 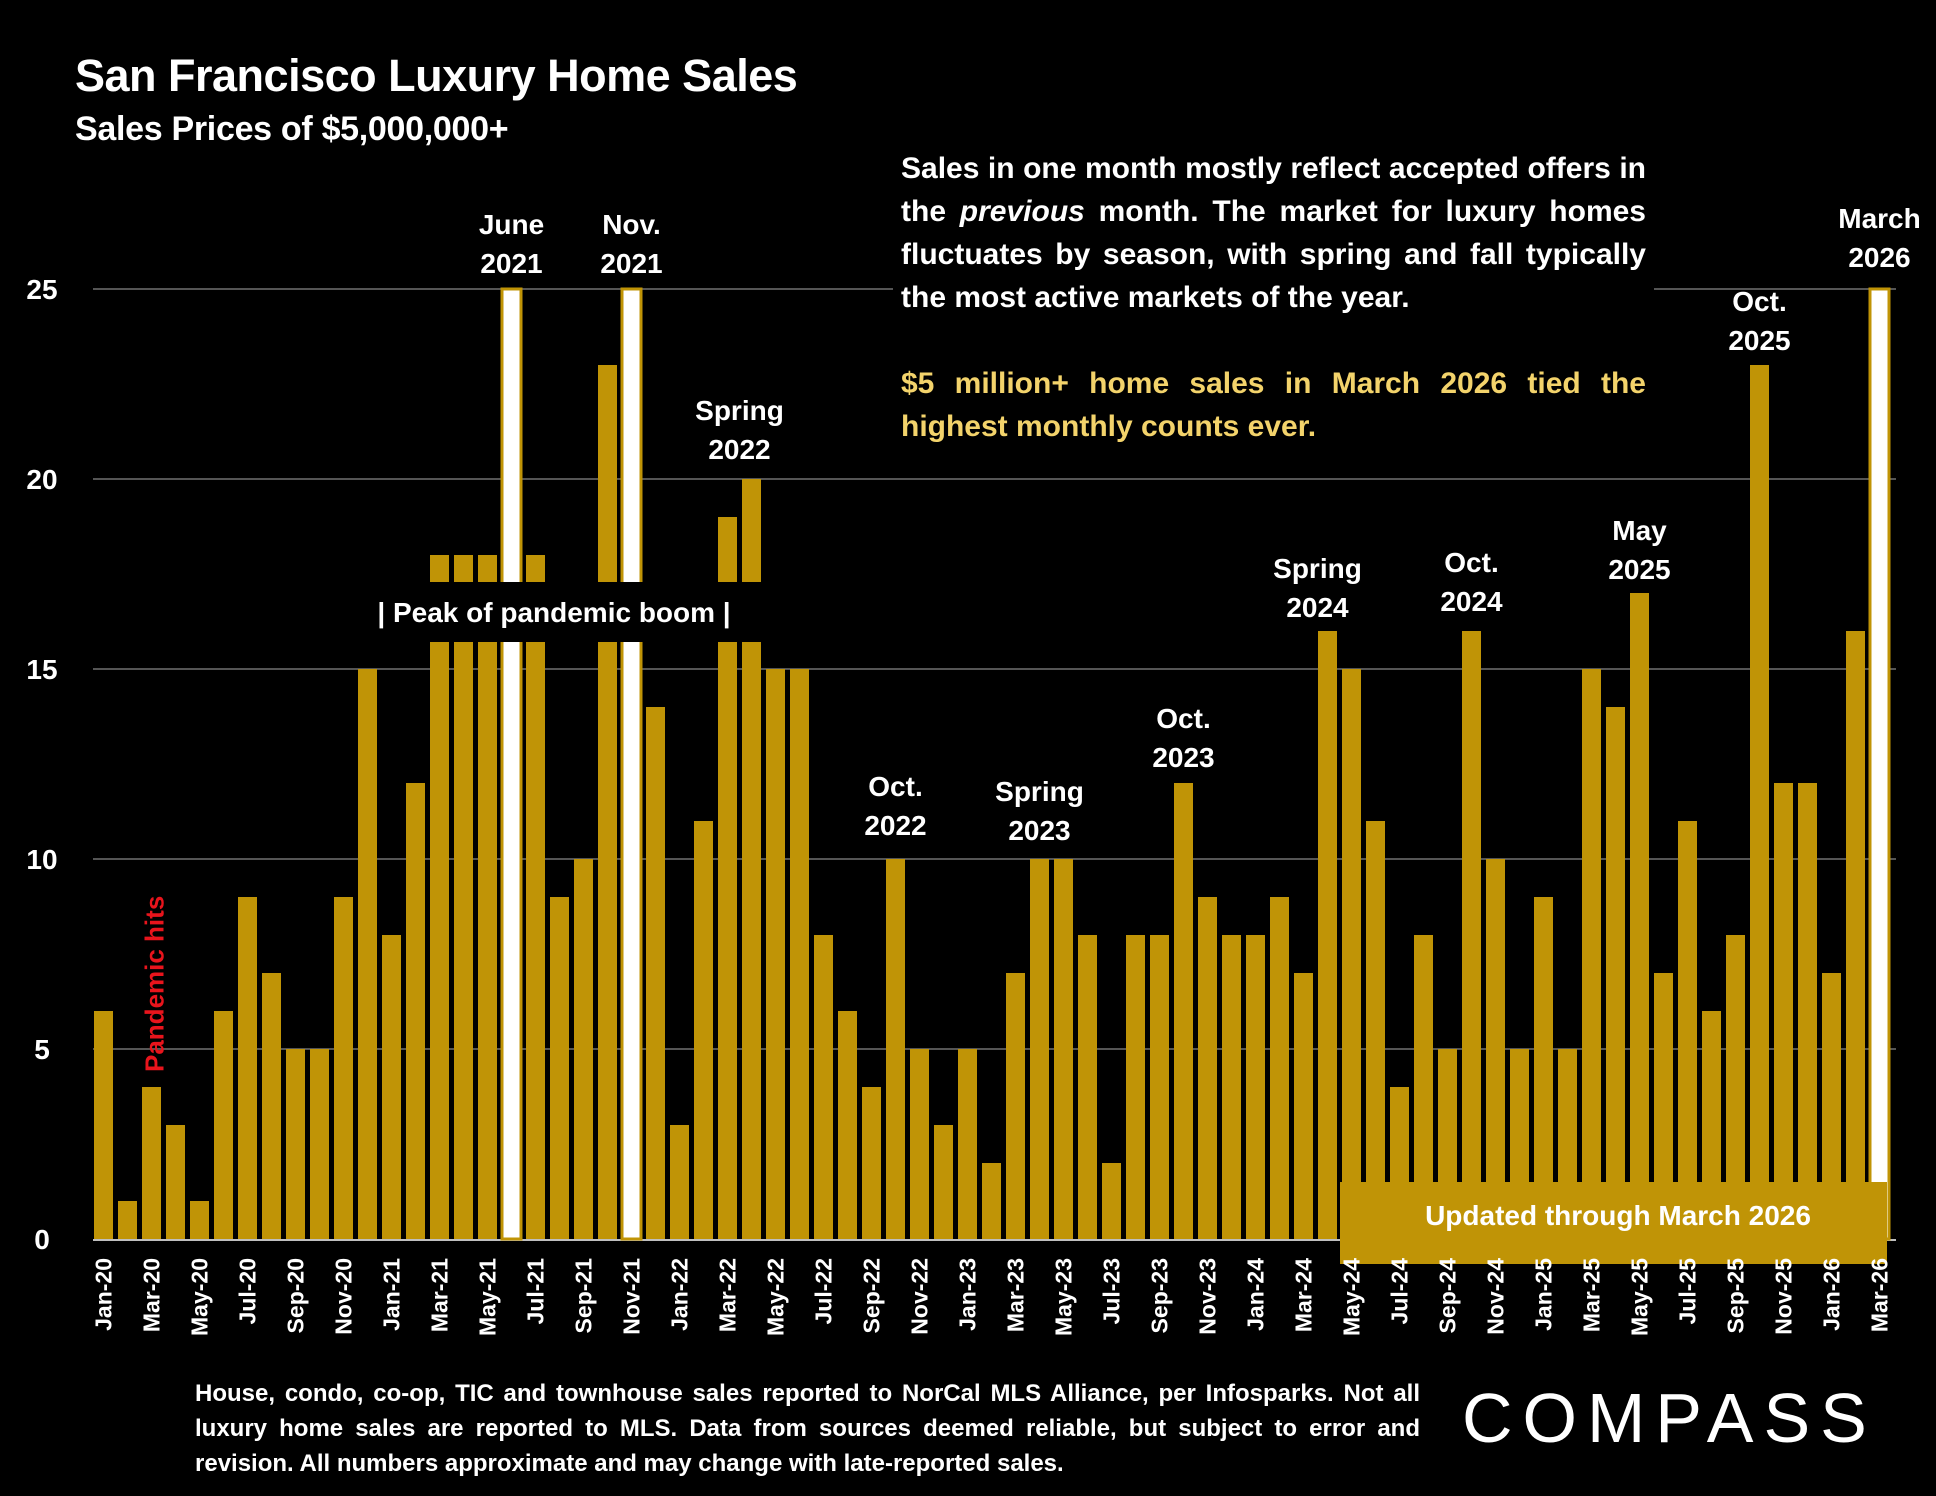 What do you see at coordinates (436, 75) in the screenshot?
I see `chart-title: San Francisco Luxury Home Sales` at bounding box center [436, 75].